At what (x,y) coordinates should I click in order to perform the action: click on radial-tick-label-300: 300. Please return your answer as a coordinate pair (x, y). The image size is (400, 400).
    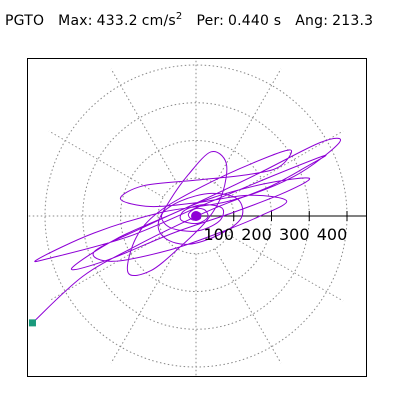
    Looking at the image, I should click on (294, 234).